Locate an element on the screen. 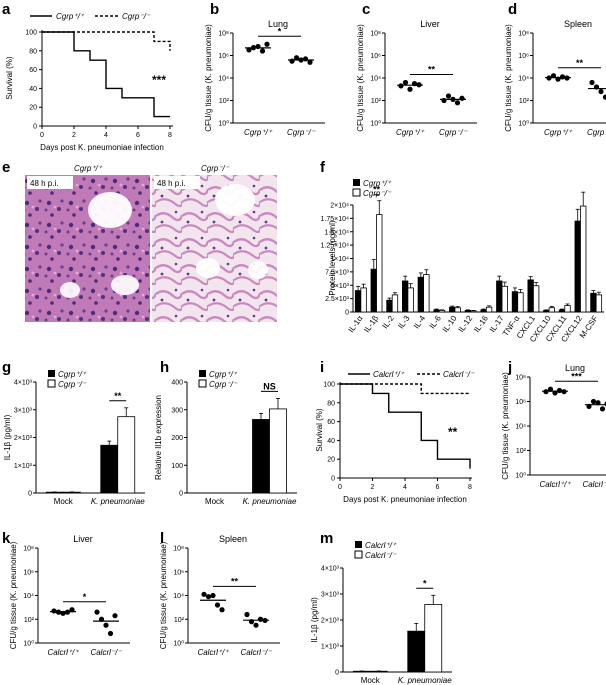  ylabel-m: IL-1β (pg/ml) is located at coordinates (314, 620).